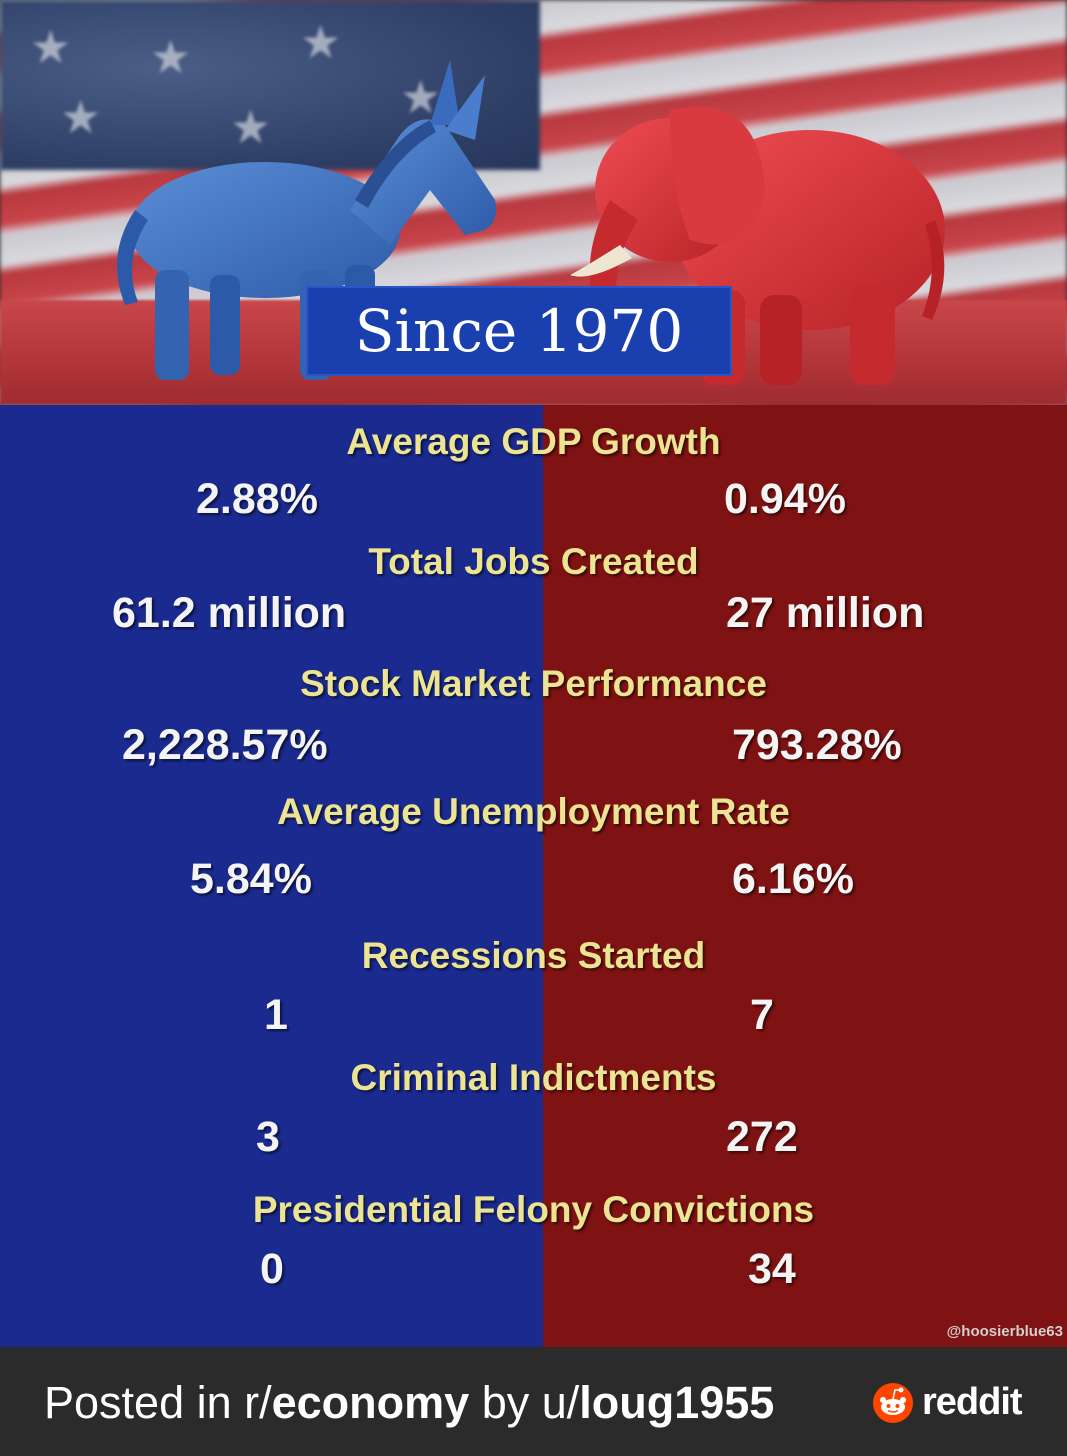 This screenshot has height=1456, width=1067. I want to click on reddit-logo: reddit, so click(947, 1402).